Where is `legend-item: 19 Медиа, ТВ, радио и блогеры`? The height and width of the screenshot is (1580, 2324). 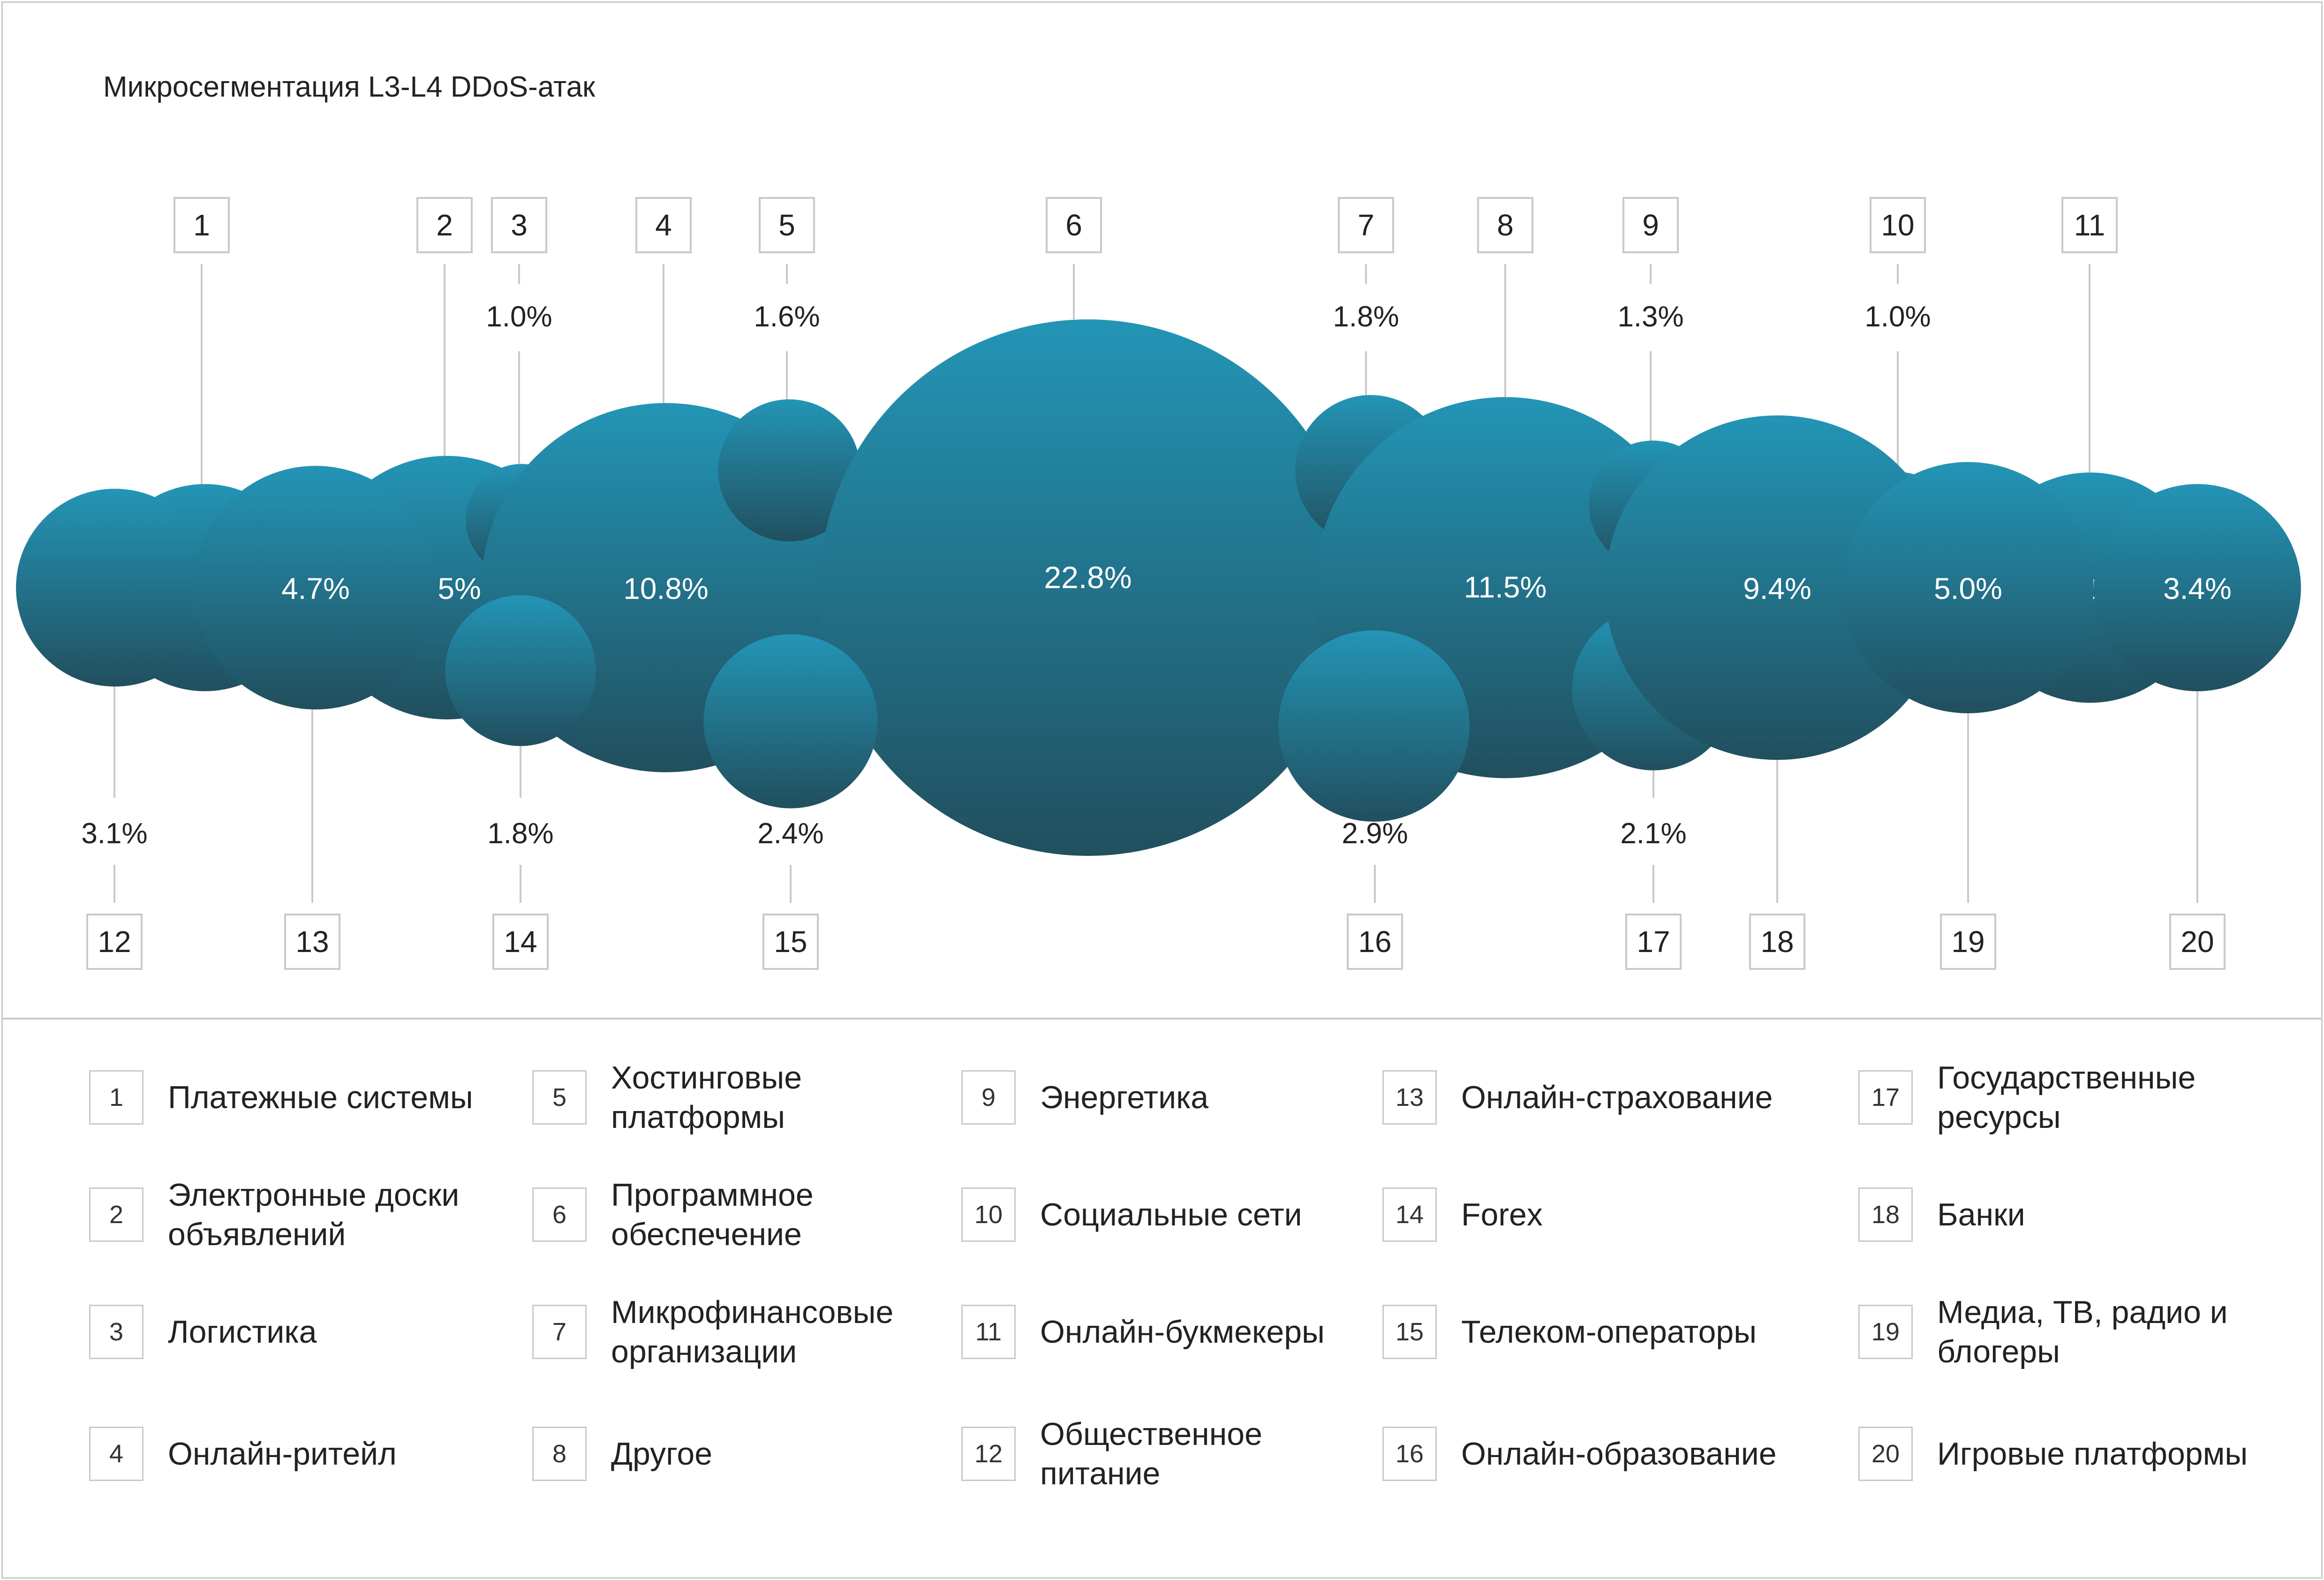
legend-item: 19 Медиа, ТВ, радио и блогеры is located at coordinates (2066, 1331).